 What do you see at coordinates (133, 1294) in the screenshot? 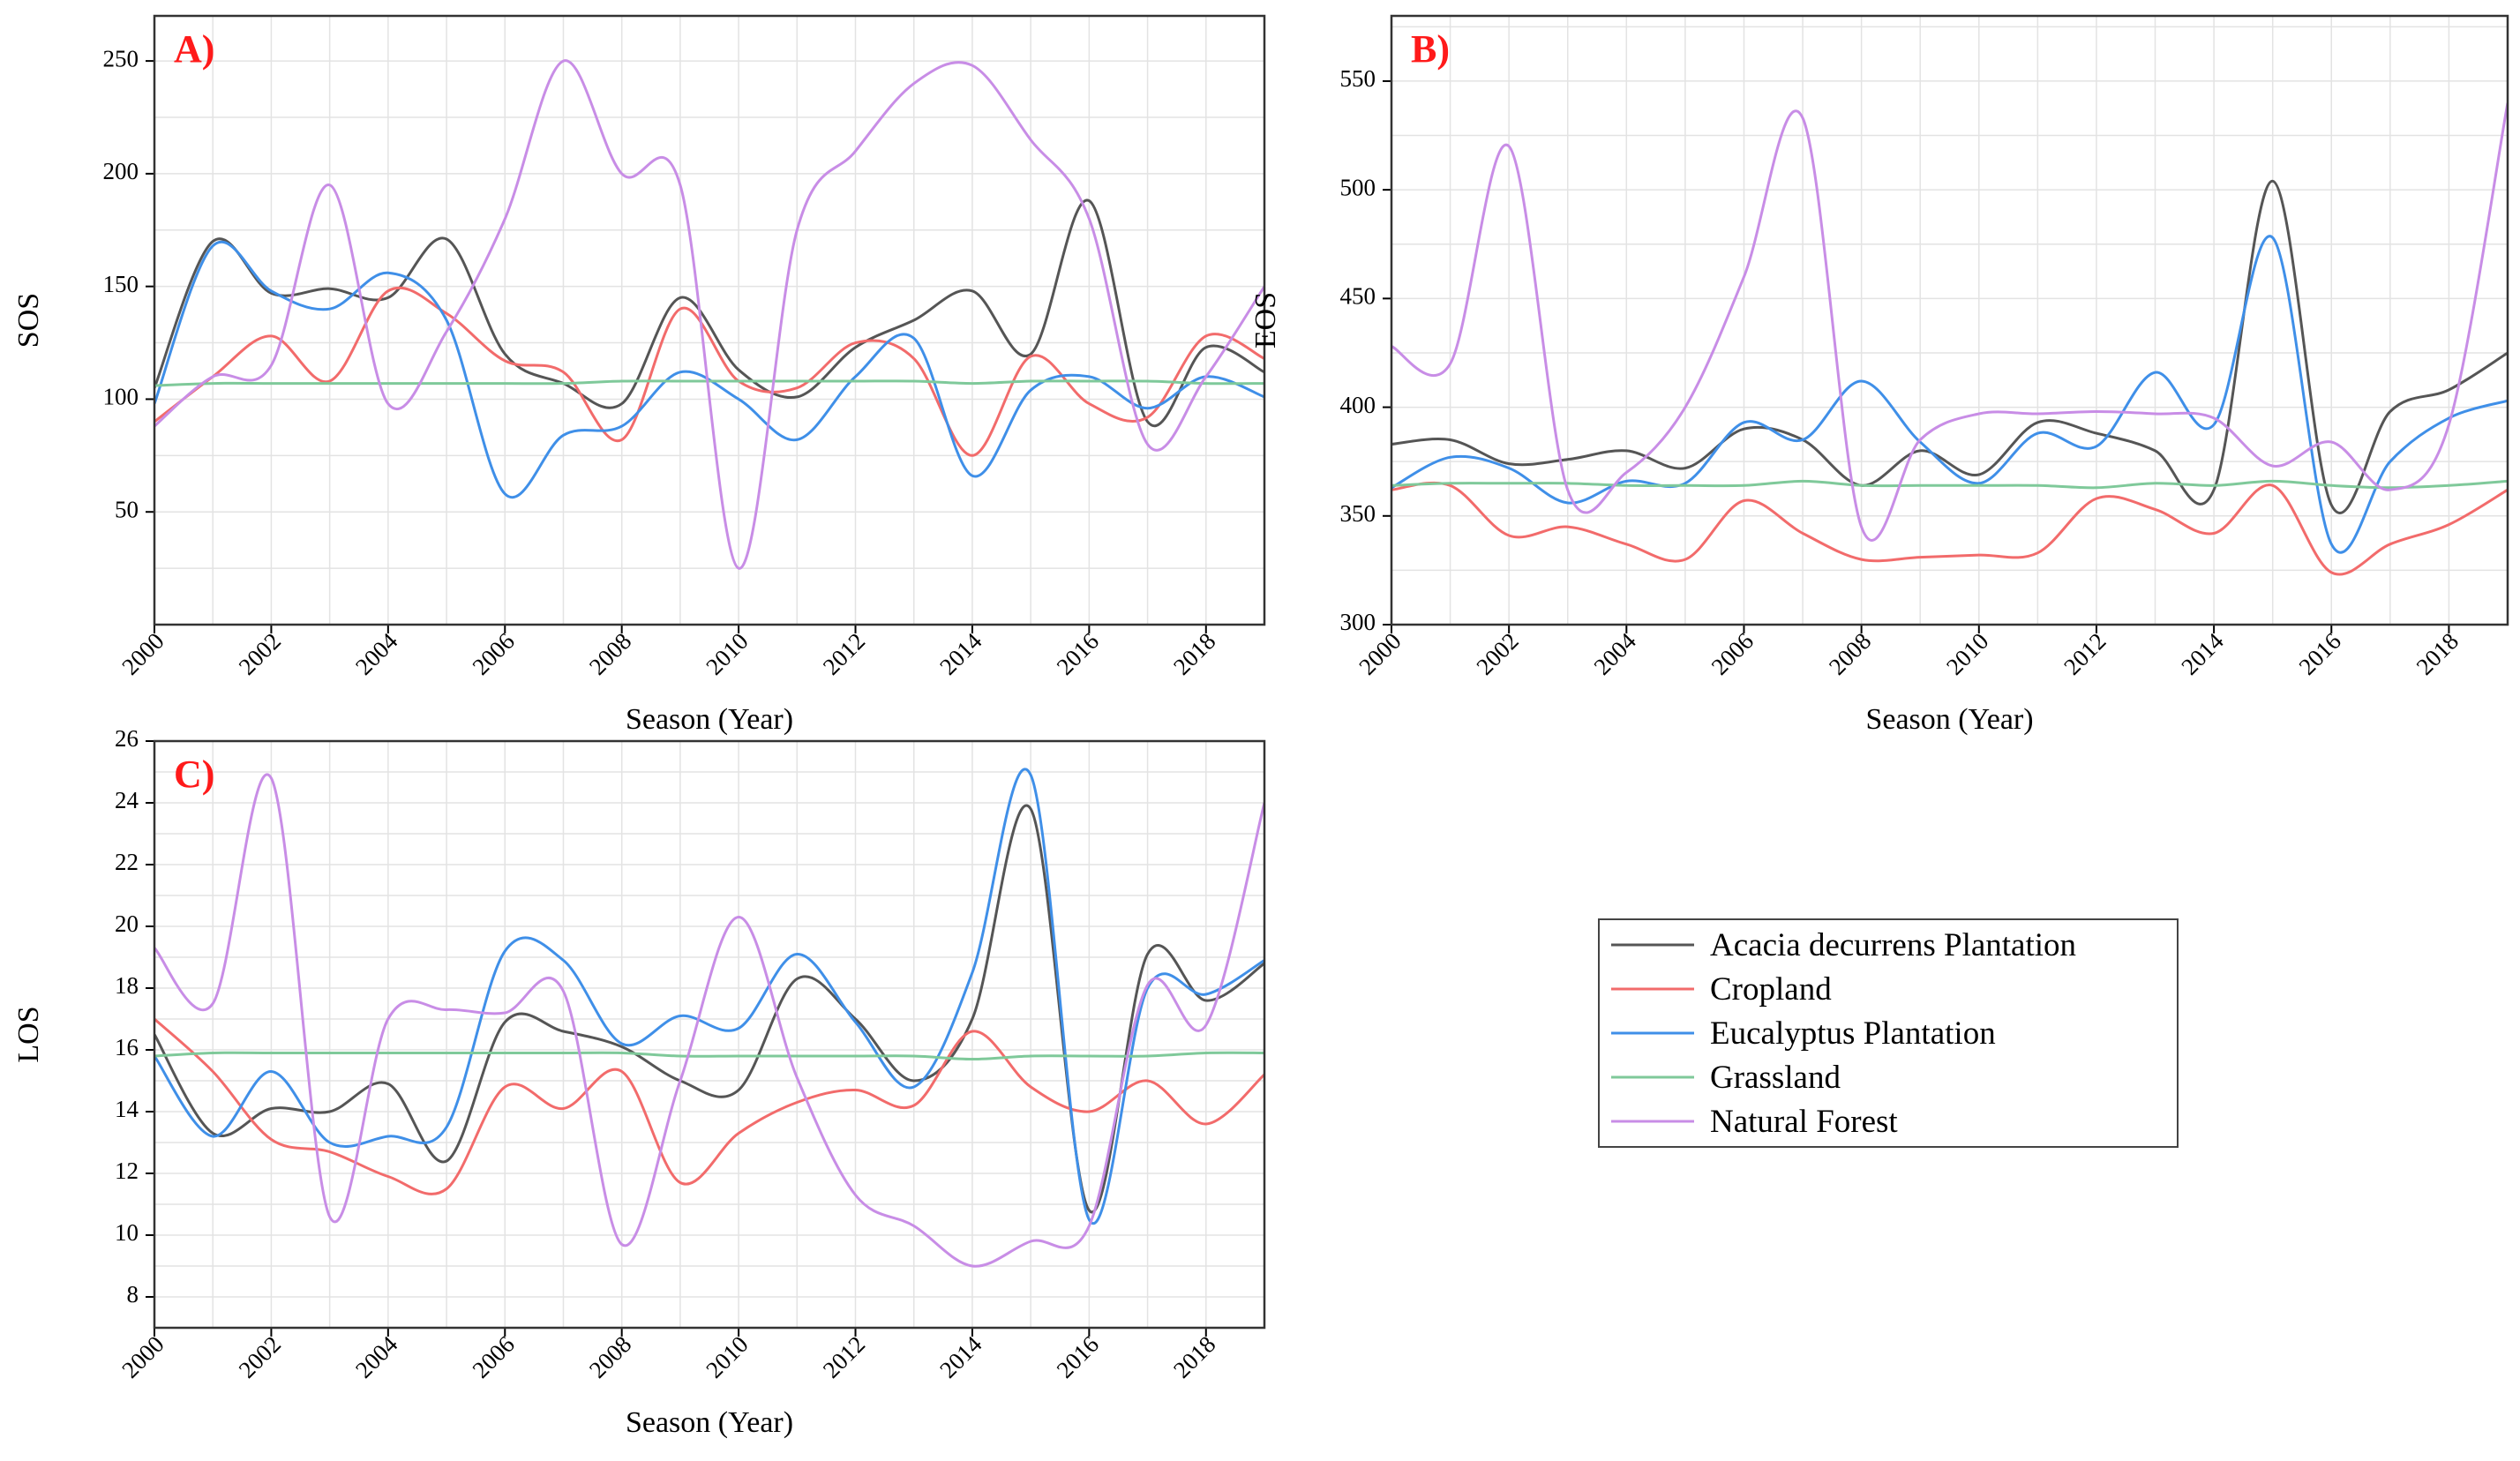
I see `y-tick-label: 8` at bounding box center [133, 1294].